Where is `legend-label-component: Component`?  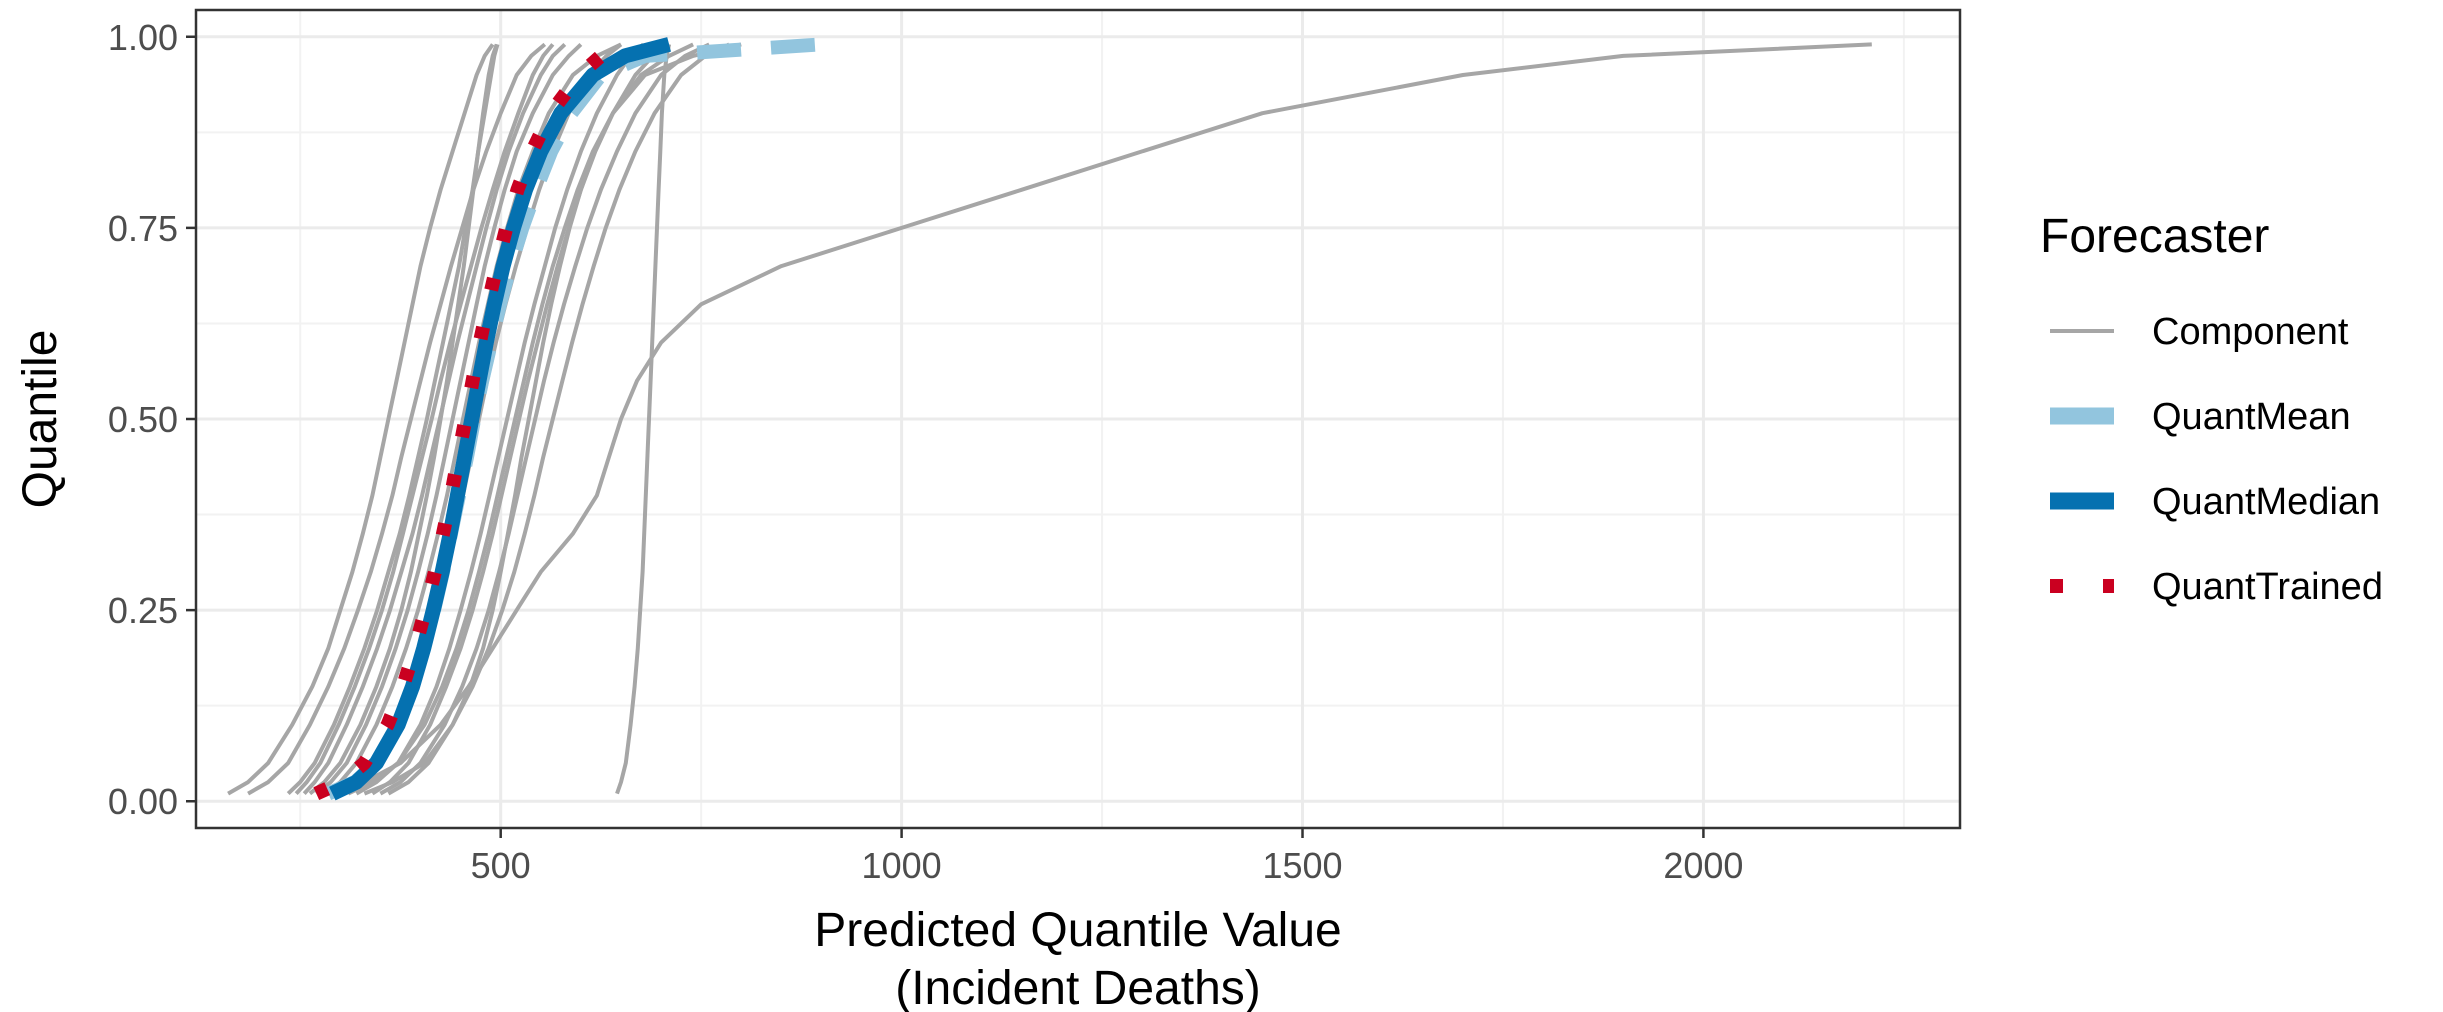
legend-label-component: Component is located at coordinates (2250, 332).